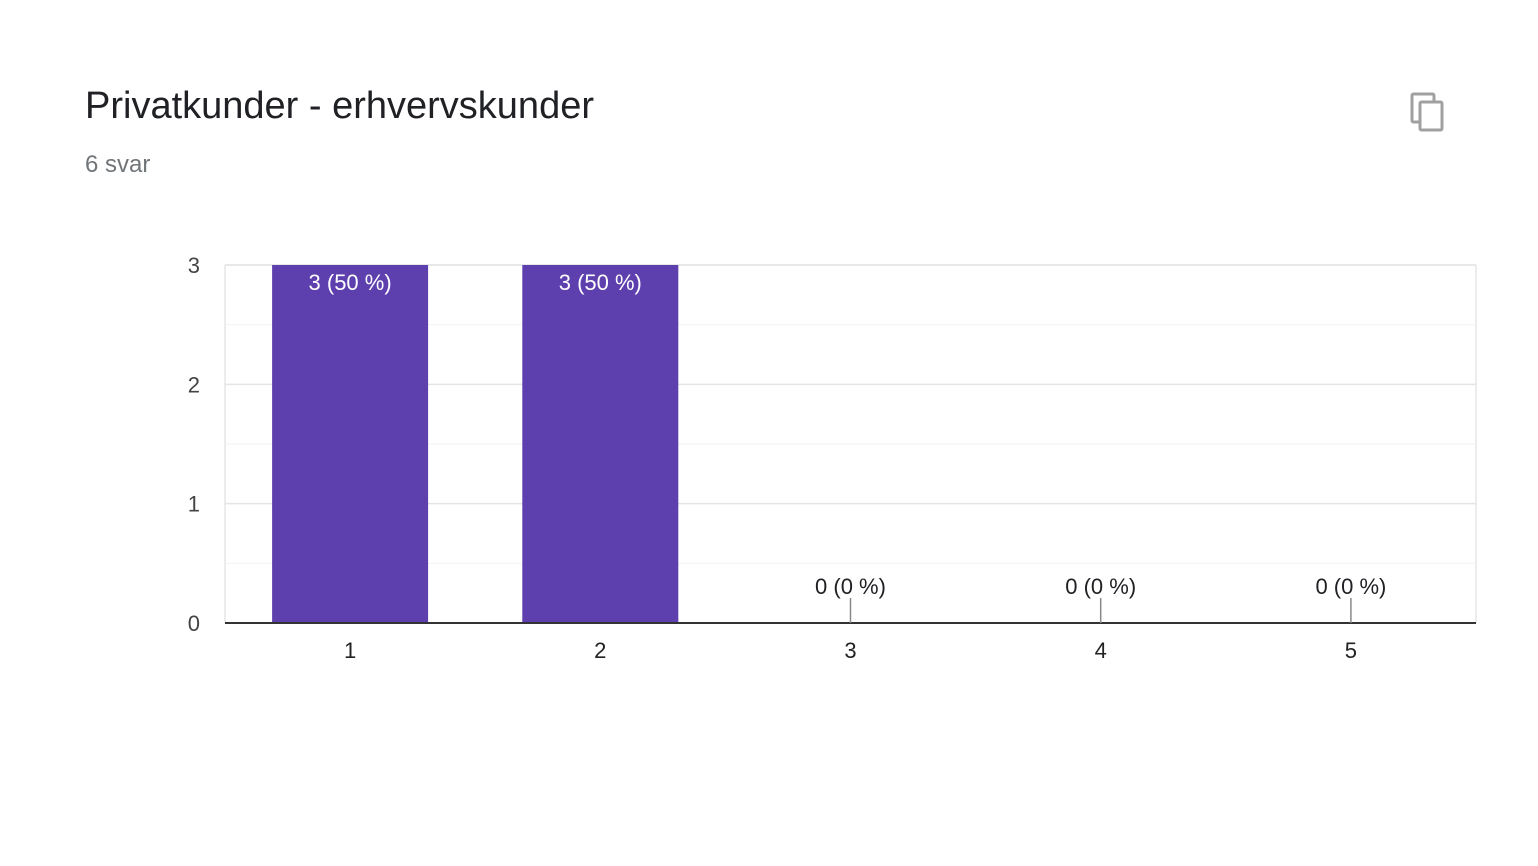 This screenshot has height=866, width=1538. Describe the element at coordinates (1351, 650) in the screenshot. I see `x-tick-label: 5` at that location.